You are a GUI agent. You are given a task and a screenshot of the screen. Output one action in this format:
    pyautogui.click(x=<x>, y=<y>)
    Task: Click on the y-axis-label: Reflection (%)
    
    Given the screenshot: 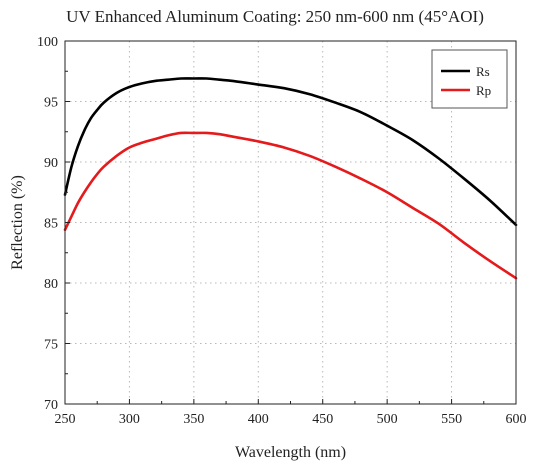 What is the action you would take?
    pyautogui.click(x=17, y=222)
    